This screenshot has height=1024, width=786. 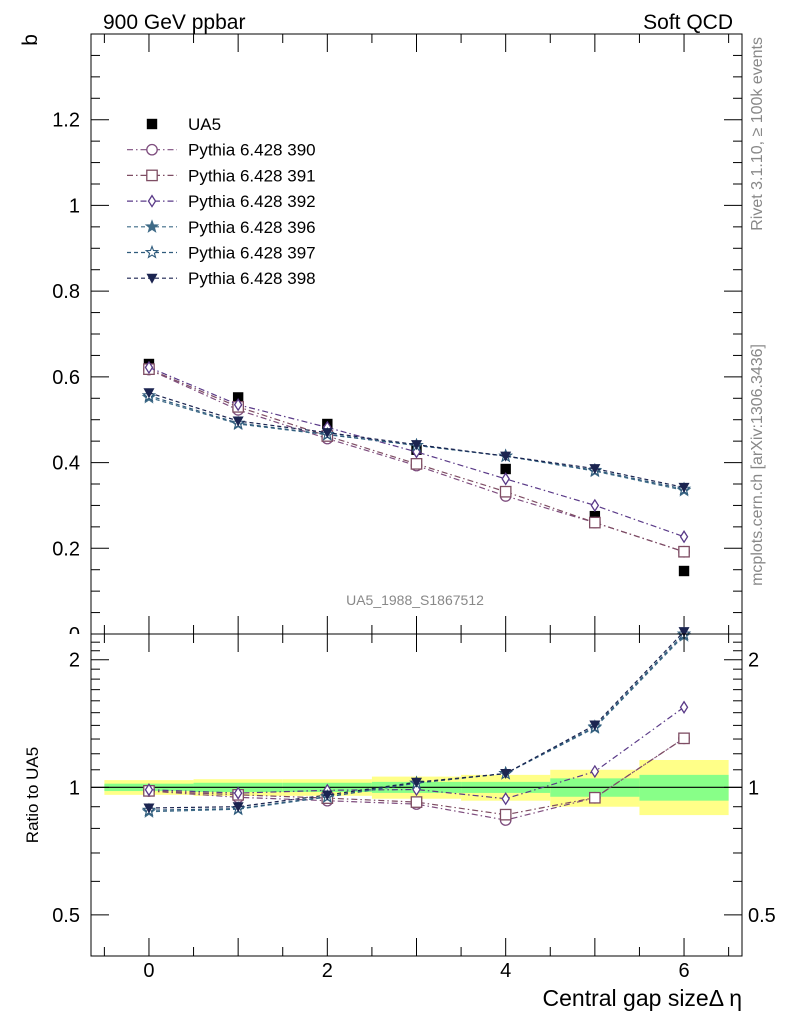 I want to click on main-y-tick-label: 0.4, so click(x=66, y=464).